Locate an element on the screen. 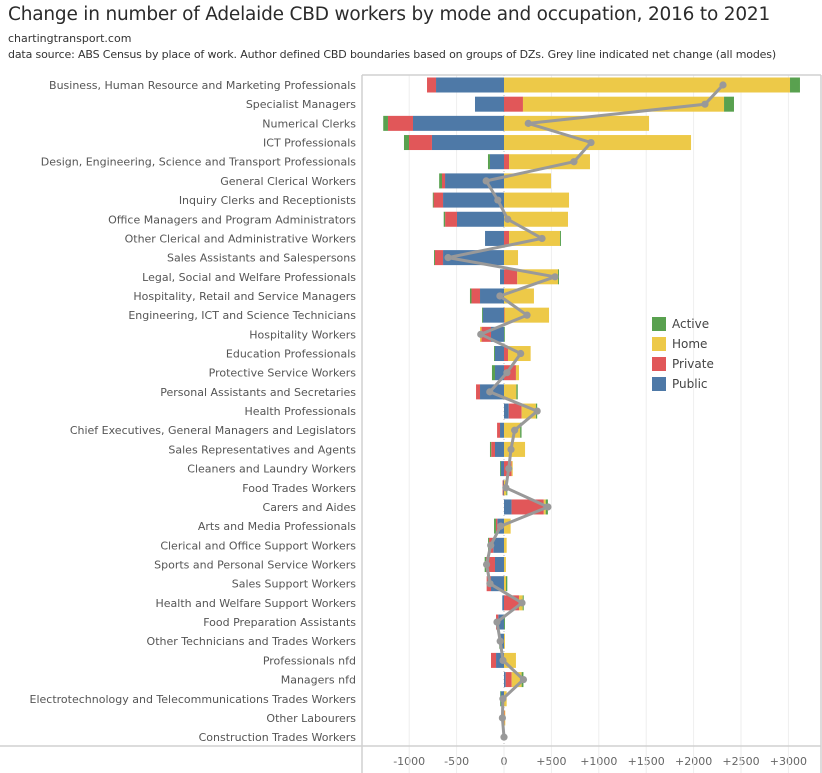 Image resolution: width=822 pixels, height=773 pixels. legend: Active Home Private Public is located at coordinates (683, 354).